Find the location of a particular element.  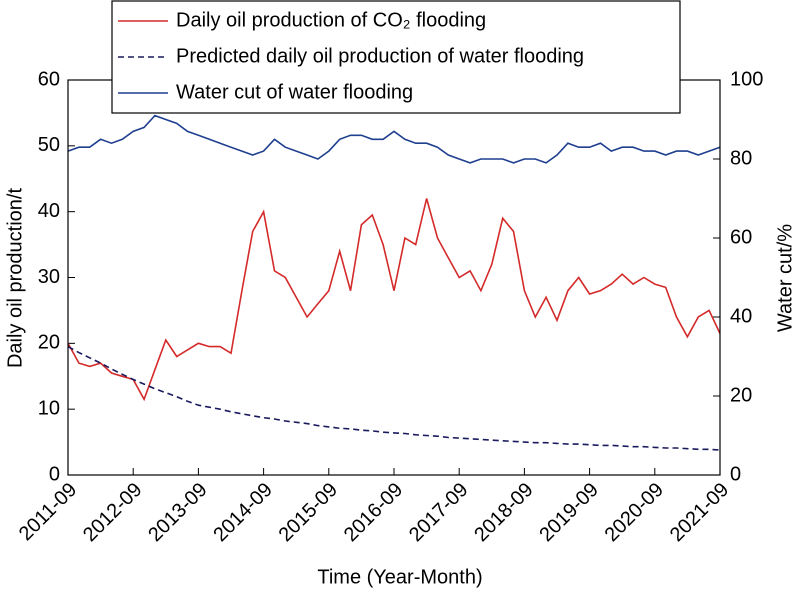

x-tick-label: 2012-09 is located at coordinates (112, 512).